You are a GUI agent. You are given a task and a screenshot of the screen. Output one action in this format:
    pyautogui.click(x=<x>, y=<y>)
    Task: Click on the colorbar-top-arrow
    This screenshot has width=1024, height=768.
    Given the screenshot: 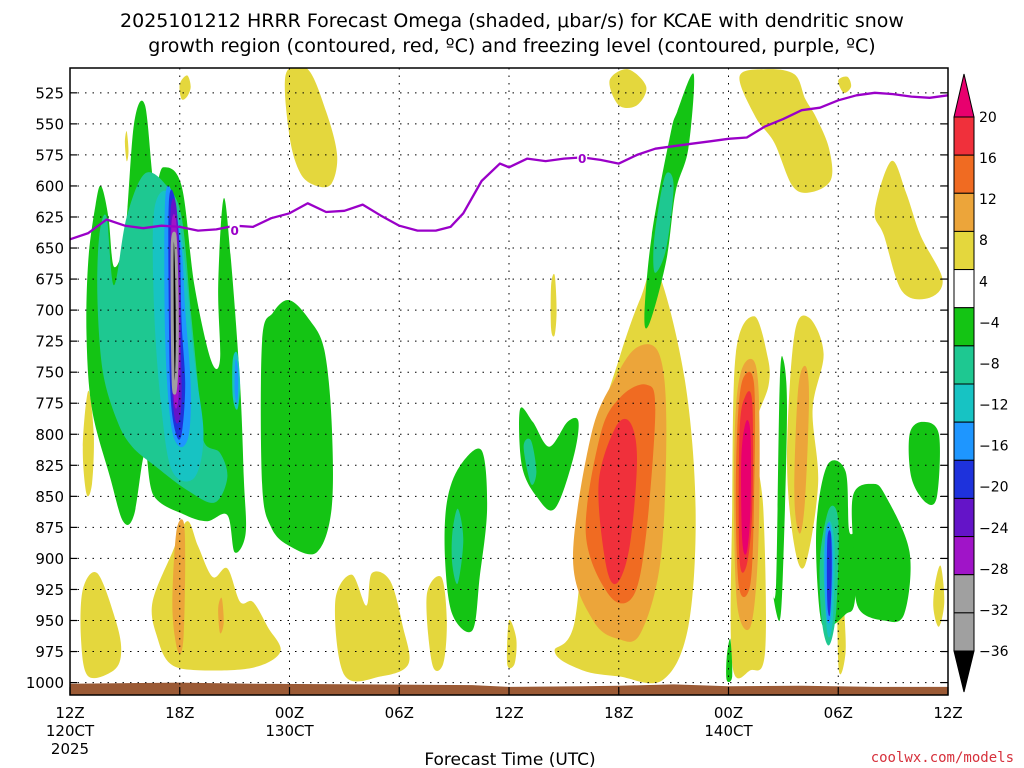 What is the action you would take?
    pyautogui.click(x=964, y=95)
    